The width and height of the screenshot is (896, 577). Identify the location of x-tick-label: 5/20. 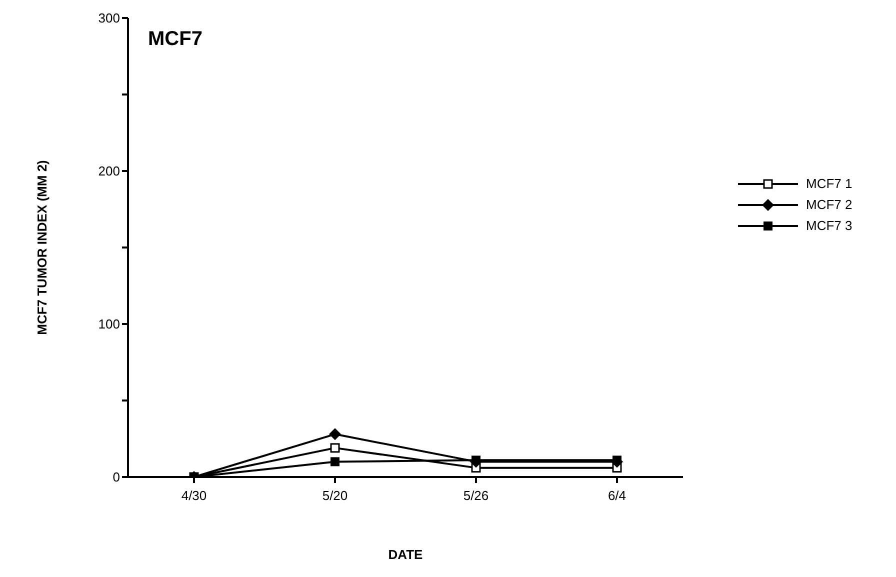
(335, 496).